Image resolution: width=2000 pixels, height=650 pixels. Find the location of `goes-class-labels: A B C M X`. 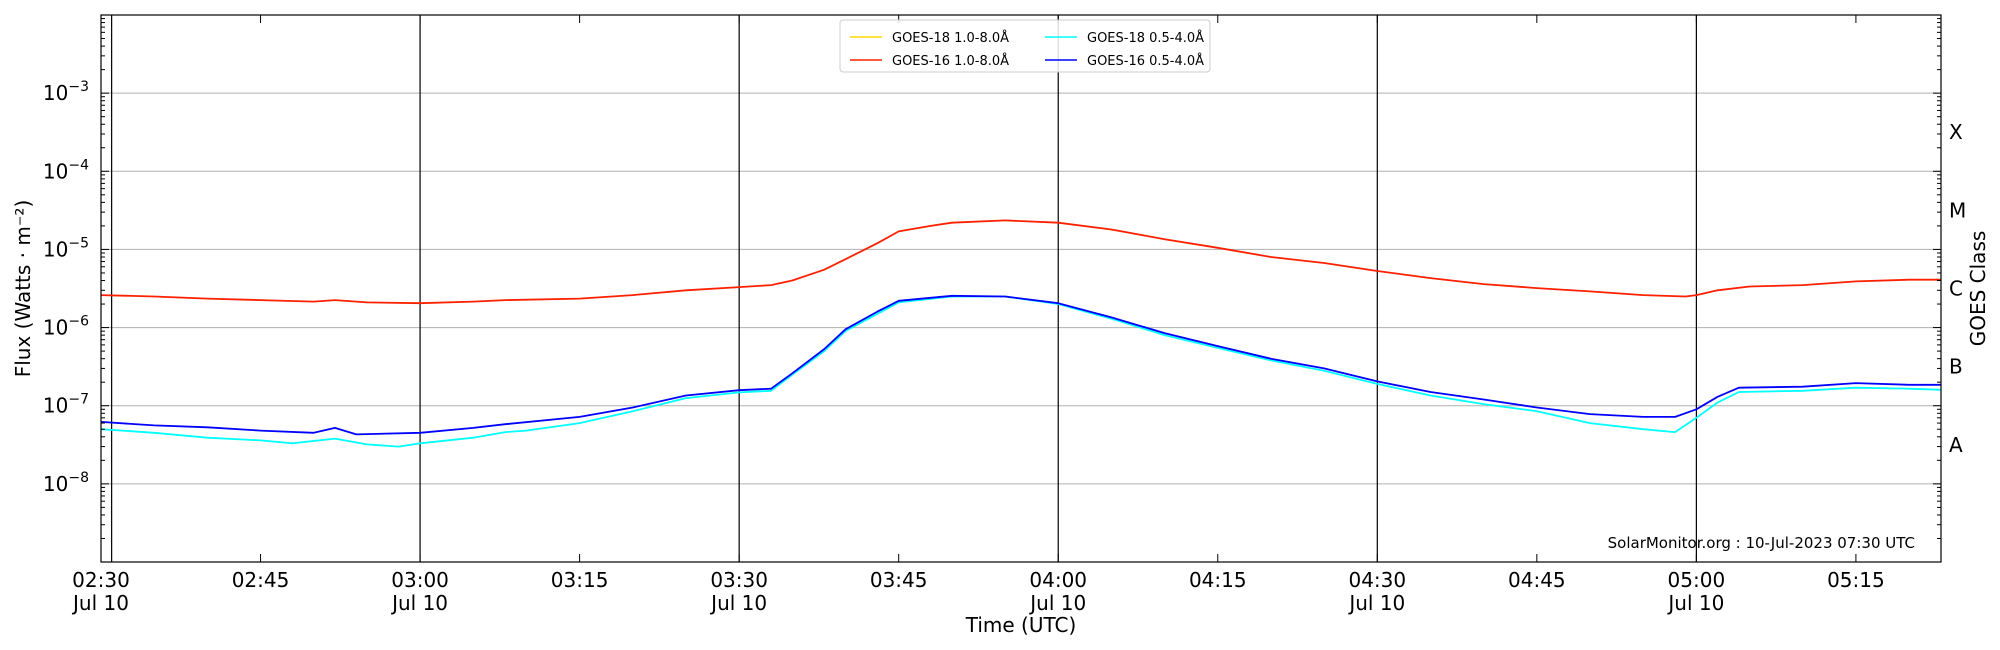

goes-class-labels: A B C M X is located at coordinates (1957, 288).